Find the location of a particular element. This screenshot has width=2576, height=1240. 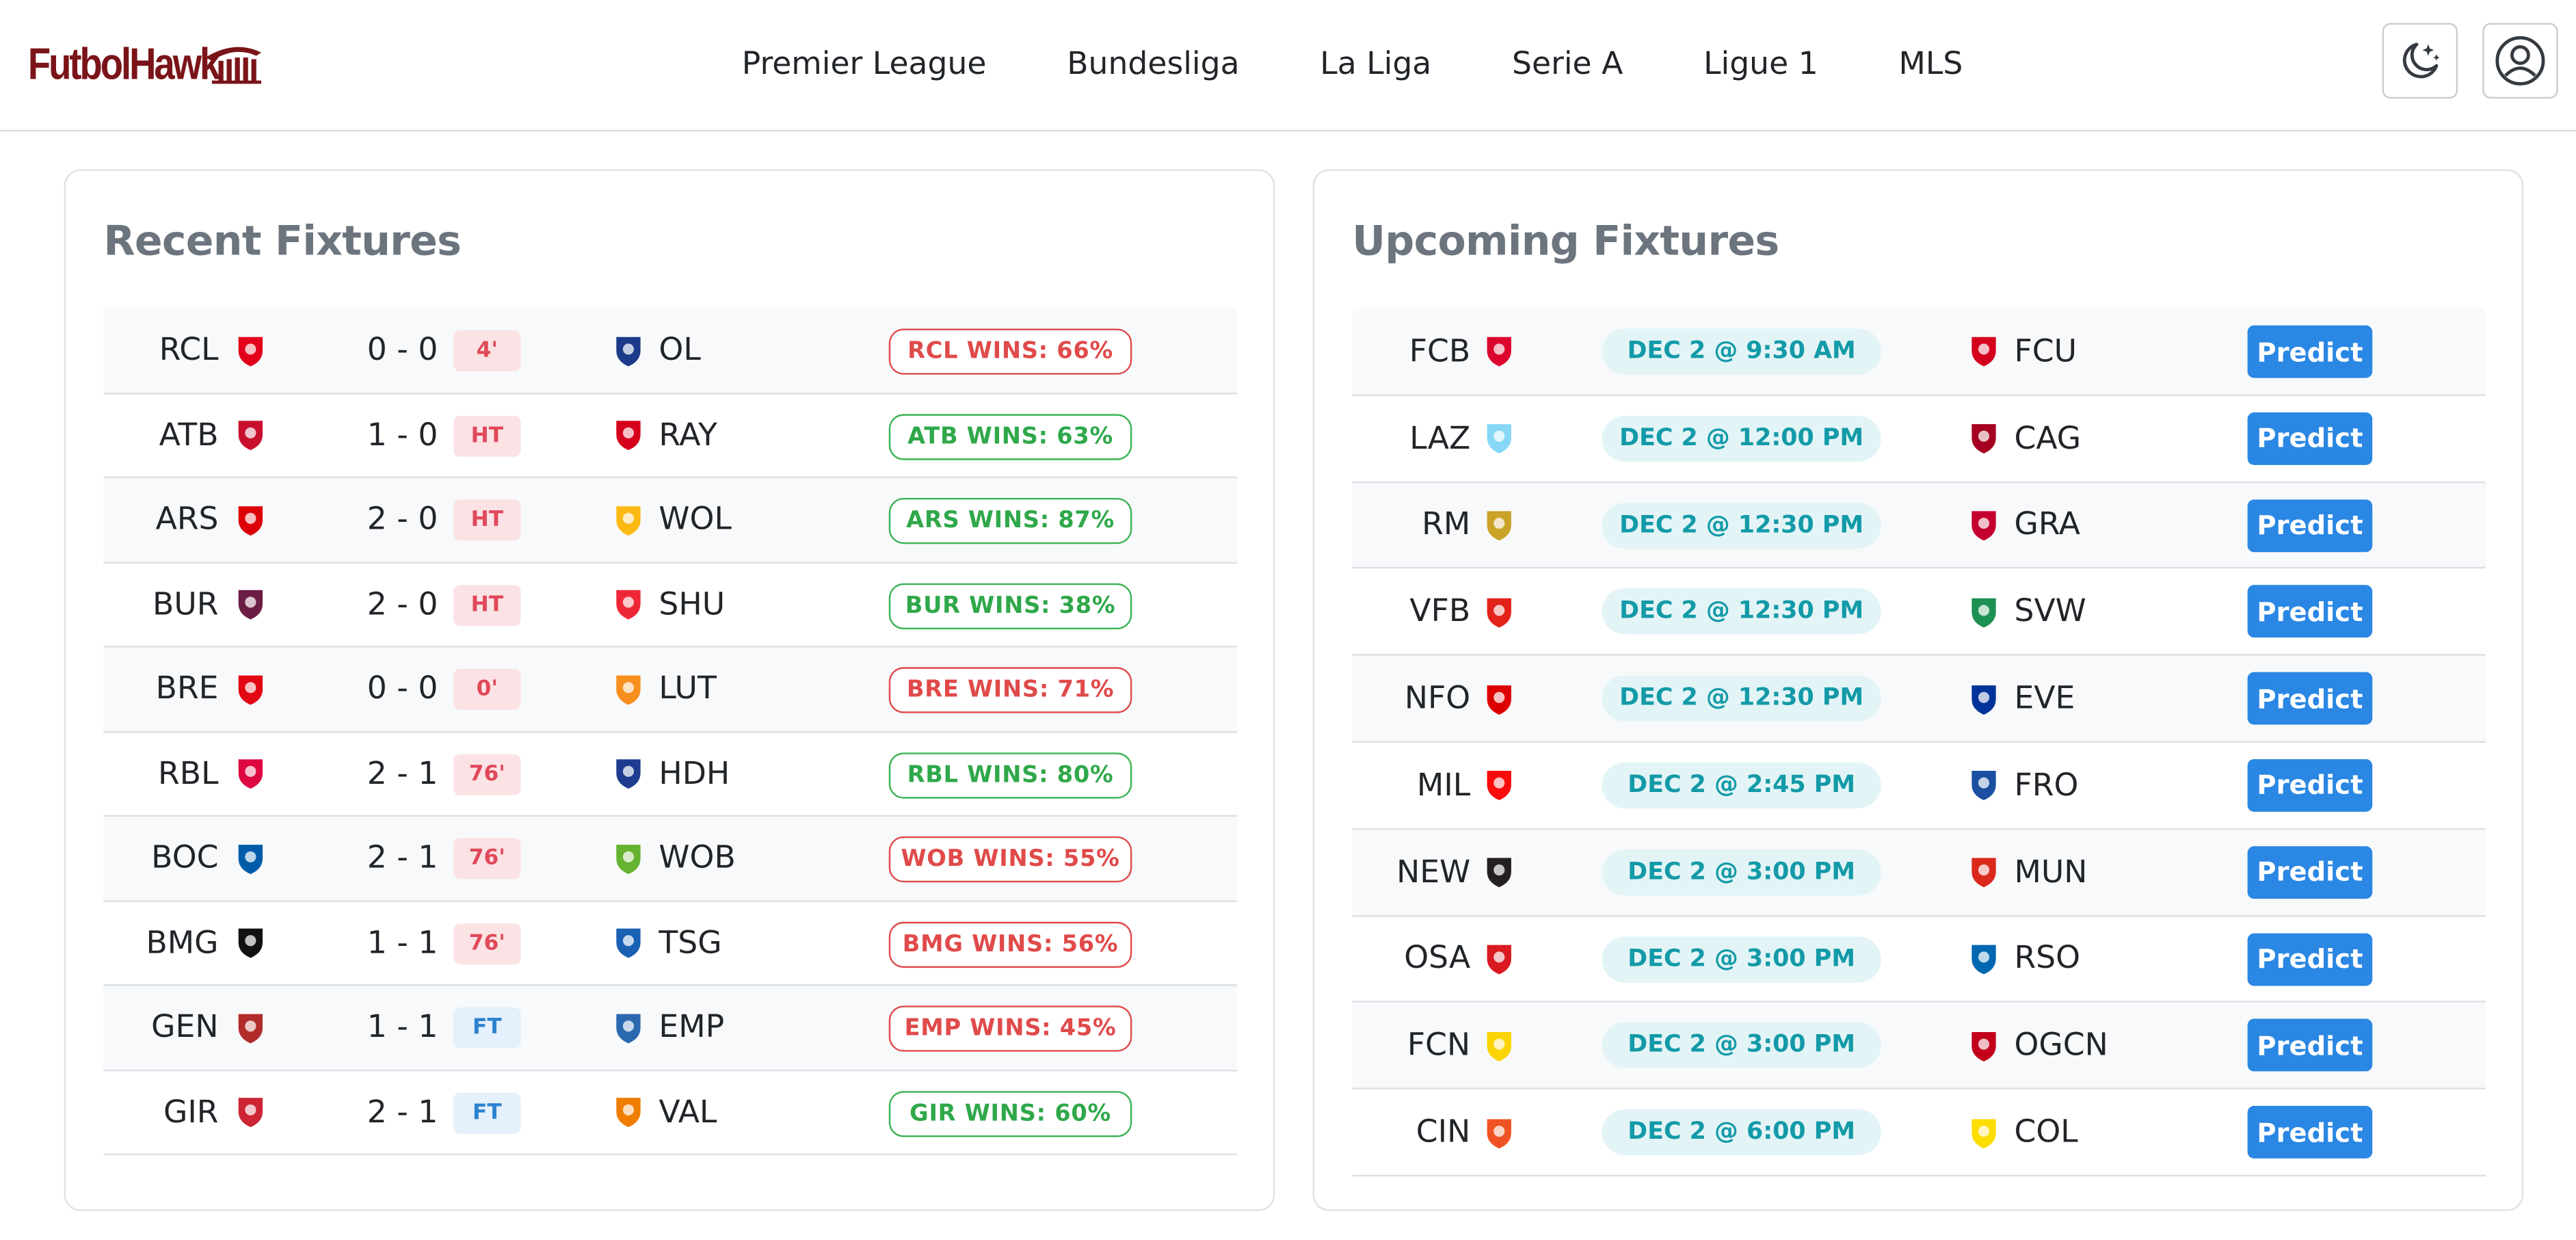

home-team: MIL is located at coordinates (1467, 785).